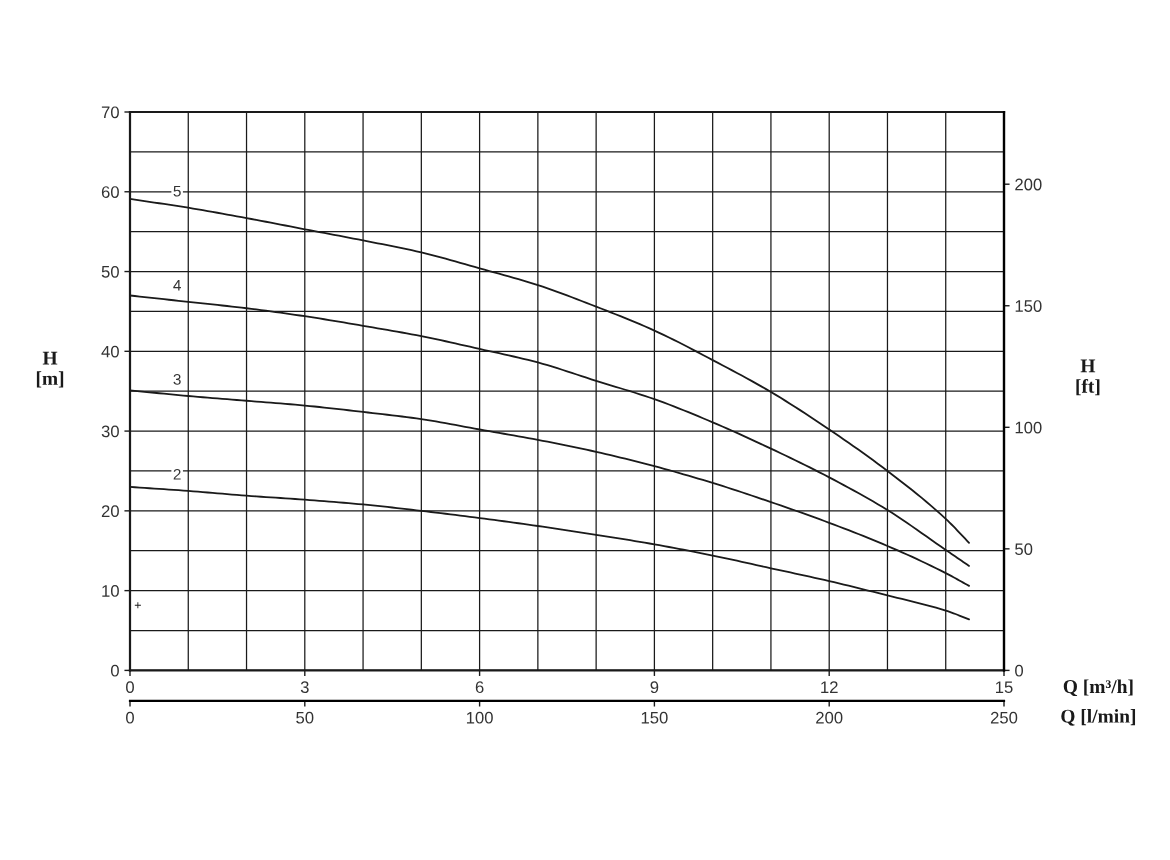 The image size is (1170, 860). I want to click on x-tick-label: 0, so click(130, 687).